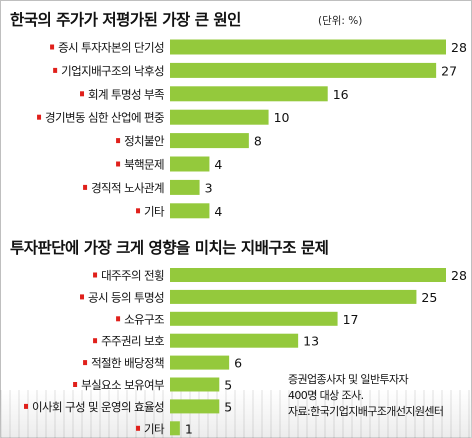  I want to click on footnote-line-3: 자료:한국기업지배구조개선지원센터, so click(366, 411).